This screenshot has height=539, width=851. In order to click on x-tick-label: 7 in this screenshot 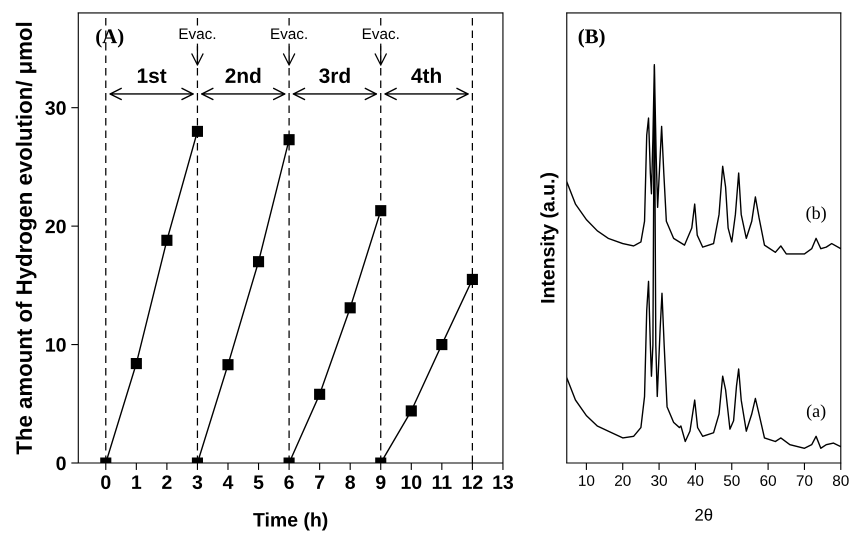, I will do `click(319, 482)`.